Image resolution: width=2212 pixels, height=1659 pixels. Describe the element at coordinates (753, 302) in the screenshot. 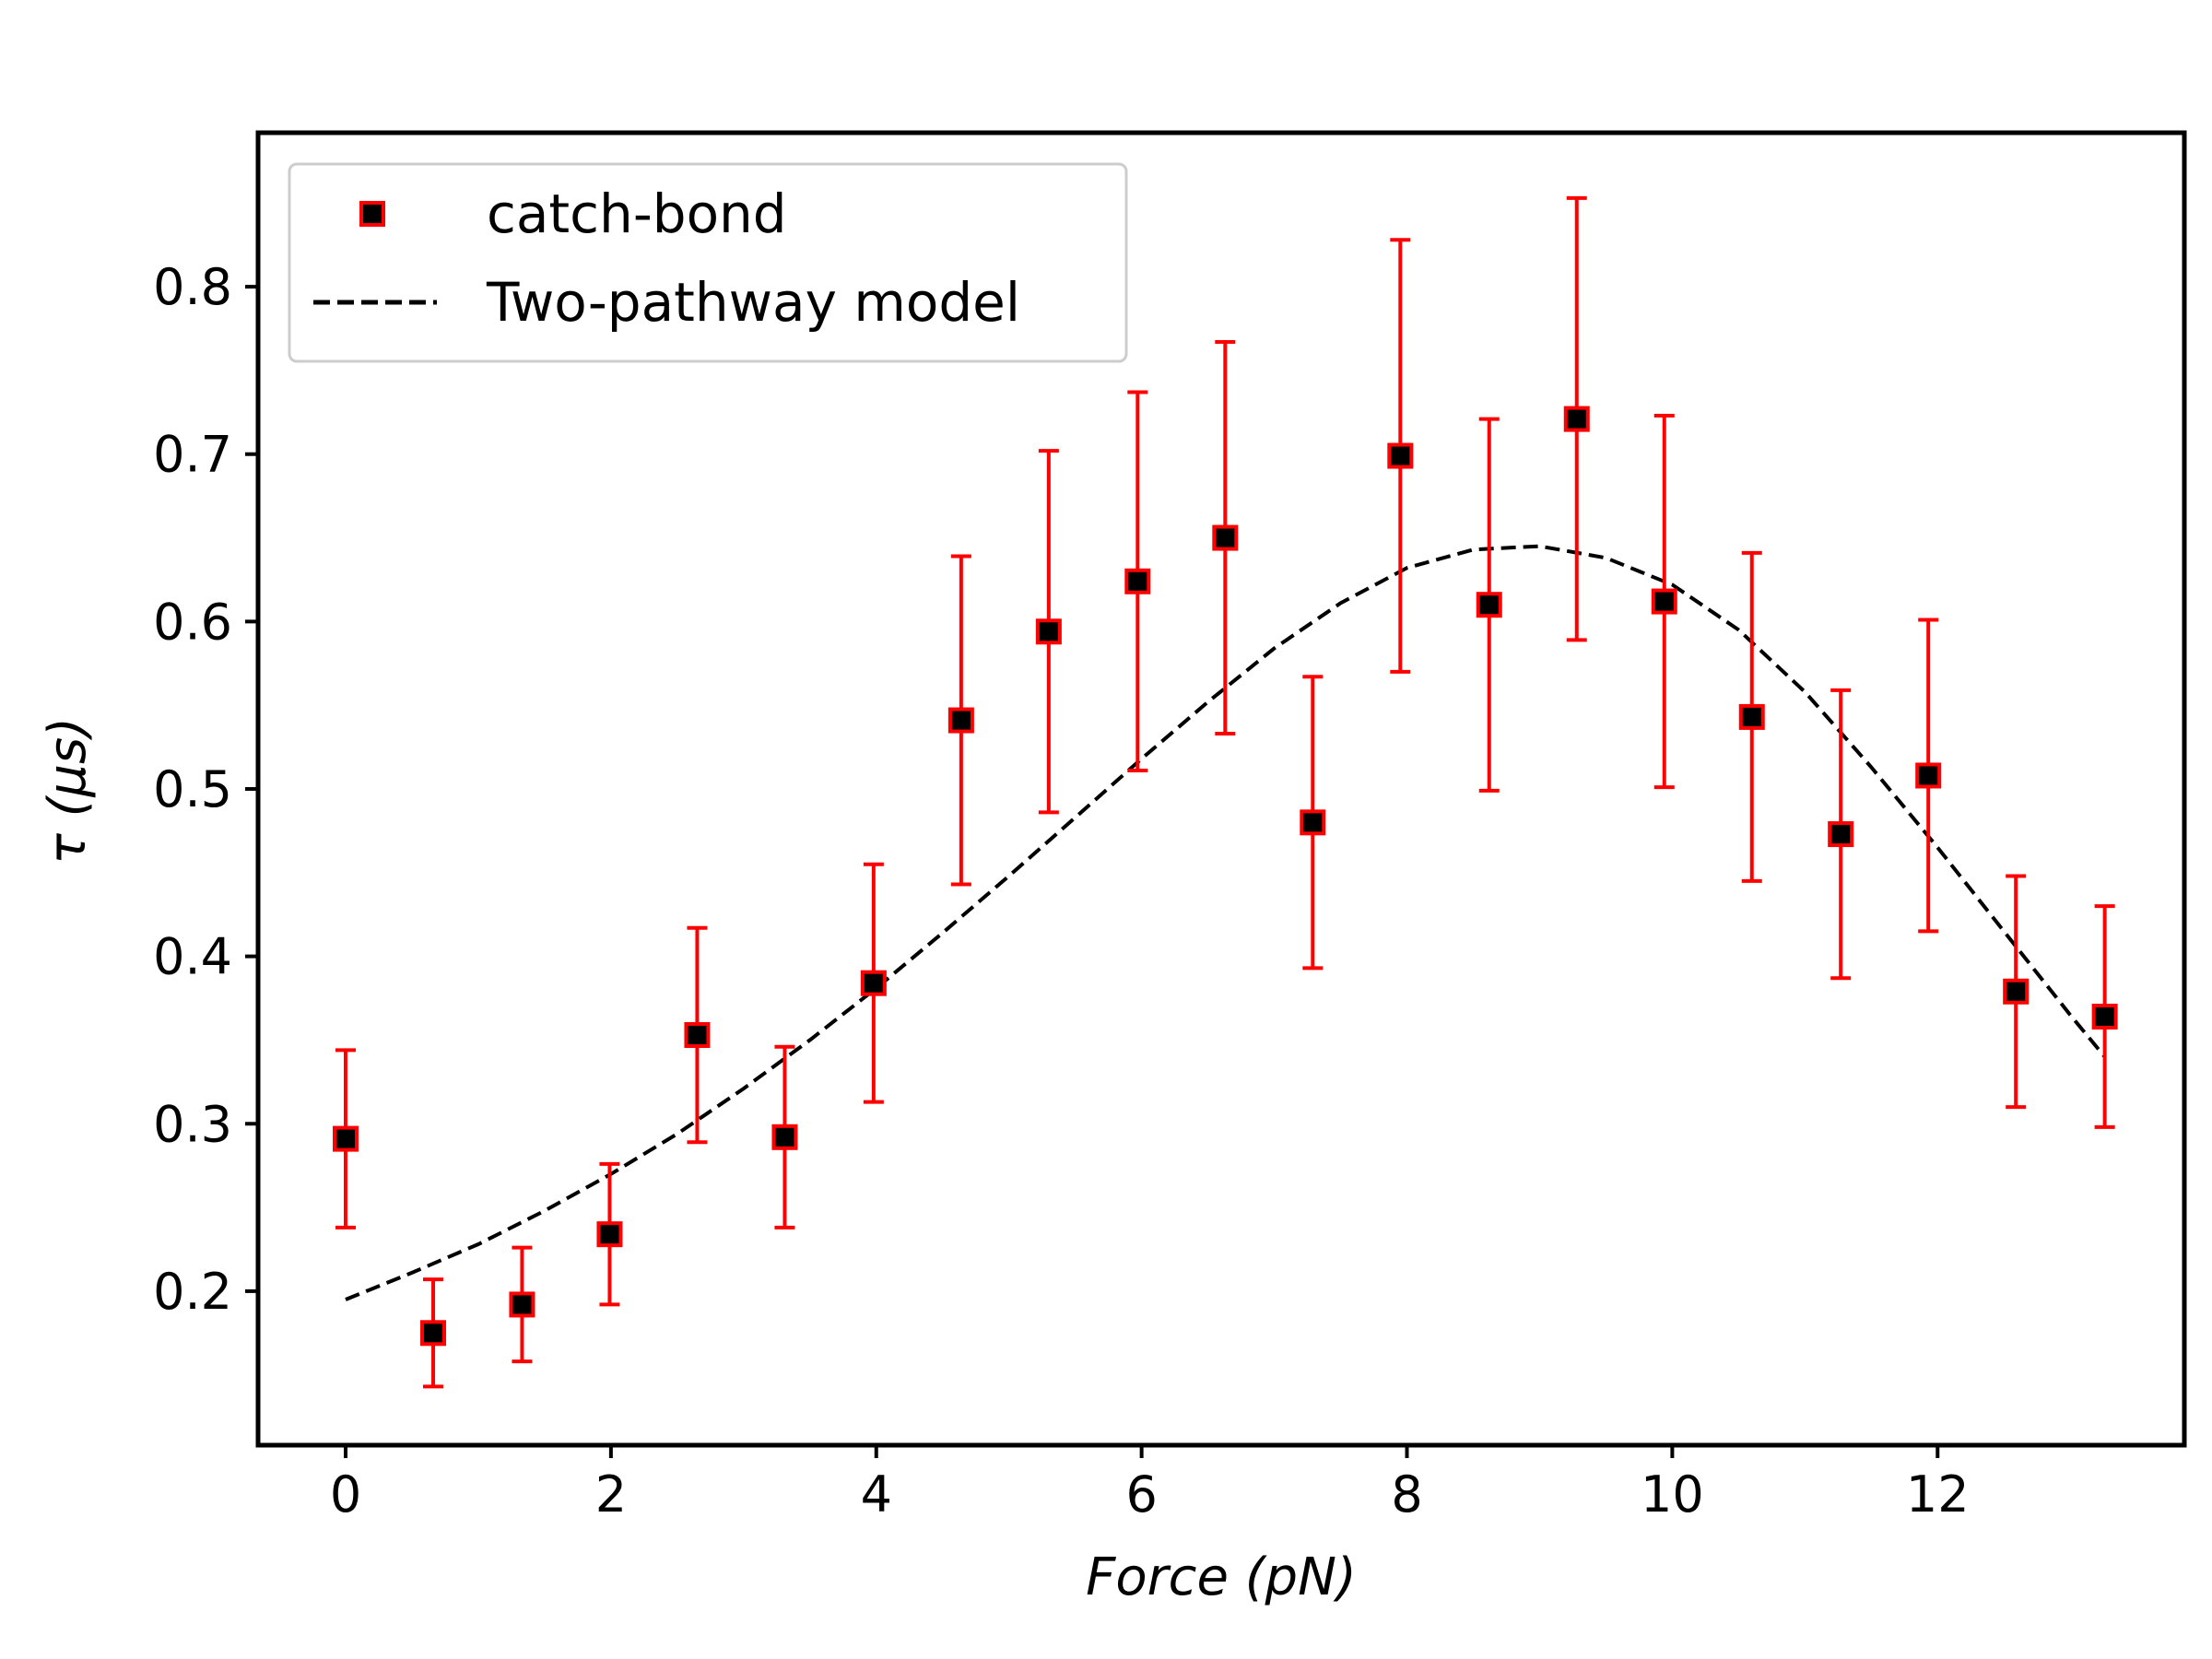

I see `legend-label-model: Two-pathway model` at that location.